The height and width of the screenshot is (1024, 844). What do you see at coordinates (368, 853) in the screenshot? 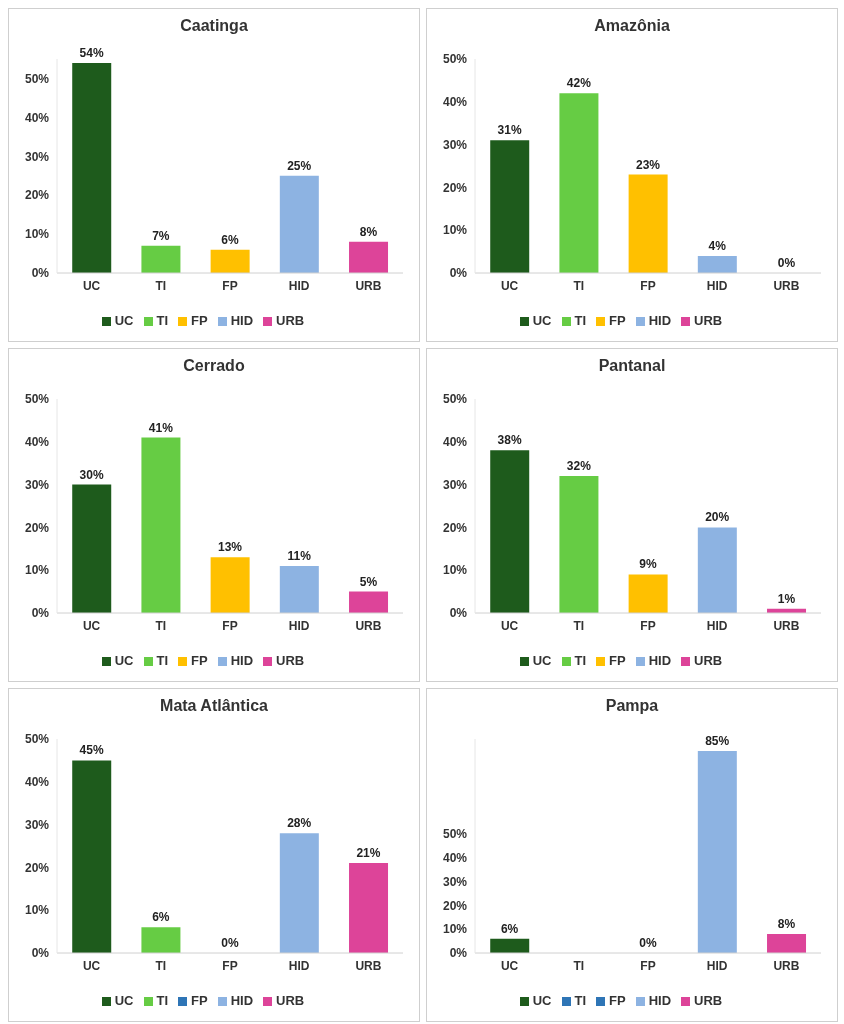
I see `data-label: 21%` at bounding box center [368, 853].